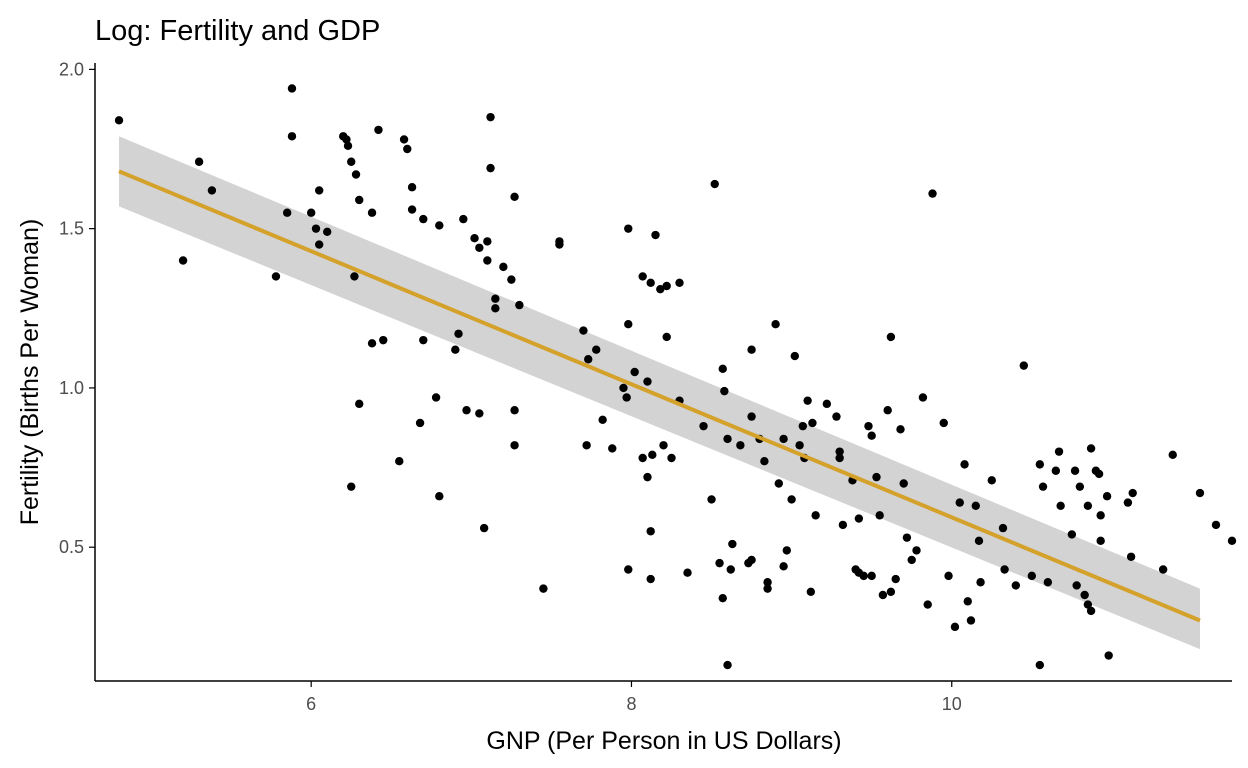  What do you see at coordinates (631, 704) in the screenshot?
I see `x-tick-label: 8` at bounding box center [631, 704].